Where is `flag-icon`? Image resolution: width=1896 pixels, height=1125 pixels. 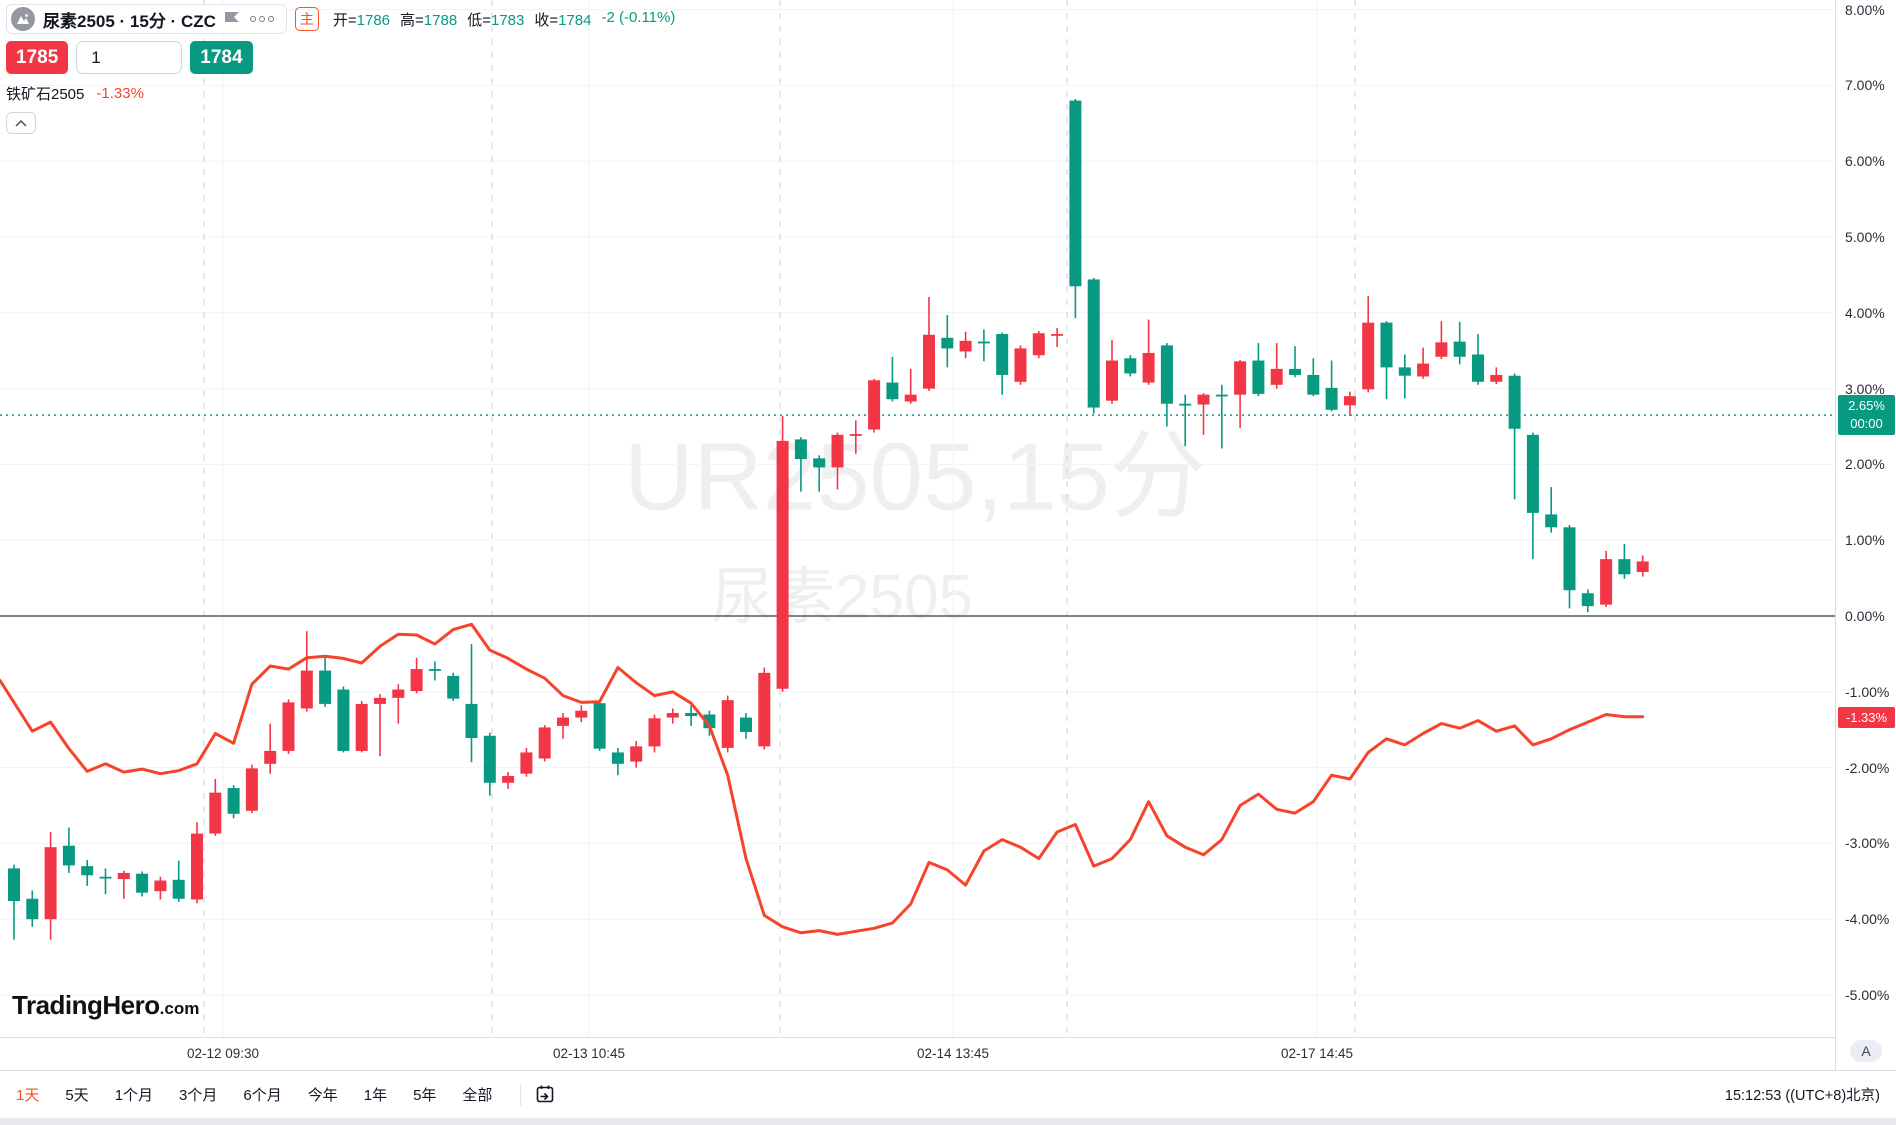 flag-icon is located at coordinates (232, 19).